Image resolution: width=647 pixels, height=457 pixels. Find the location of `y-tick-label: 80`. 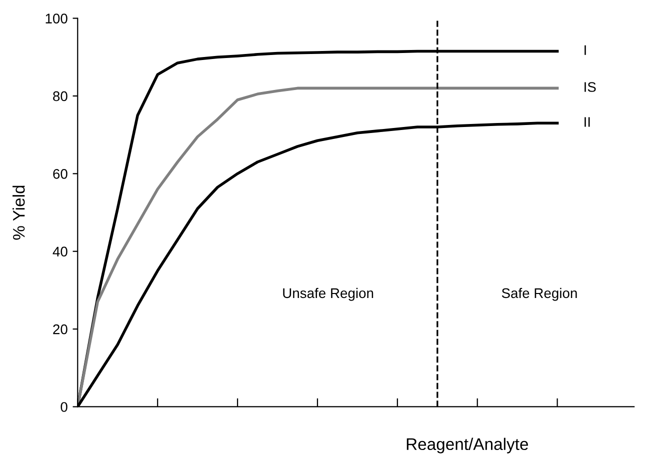

y-tick-label: 80 is located at coordinates (60, 96).